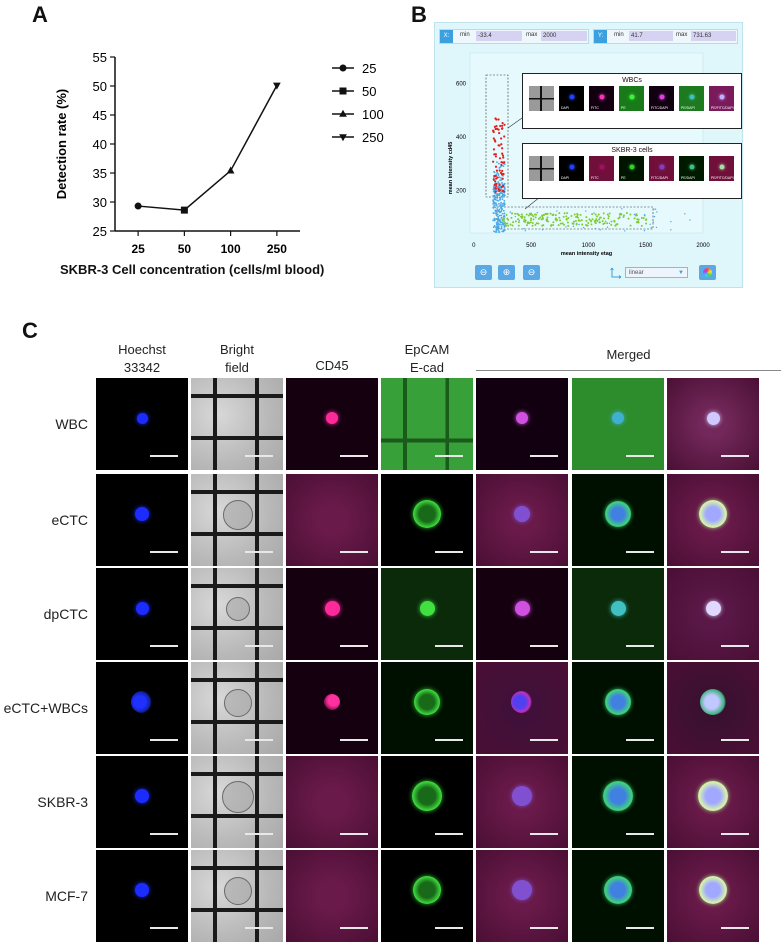 The height and width of the screenshot is (942, 783). Describe the element at coordinates (100, 144) in the screenshot. I see `y-tick-label: 40` at that location.